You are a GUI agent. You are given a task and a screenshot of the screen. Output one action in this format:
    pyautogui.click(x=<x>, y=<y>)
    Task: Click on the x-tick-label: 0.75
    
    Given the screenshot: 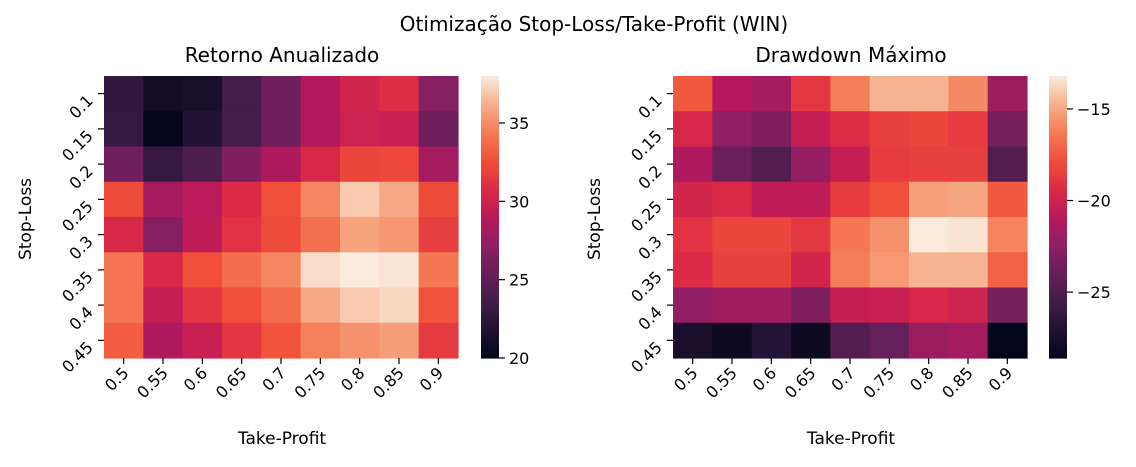 What is the action you would take?
    pyautogui.click(x=879, y=382)
    